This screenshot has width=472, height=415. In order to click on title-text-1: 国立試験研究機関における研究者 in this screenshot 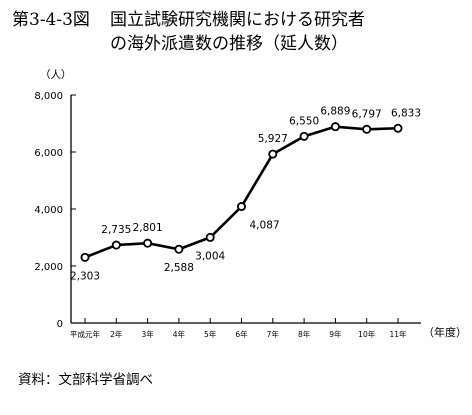, I will do `click(237, 20)`.